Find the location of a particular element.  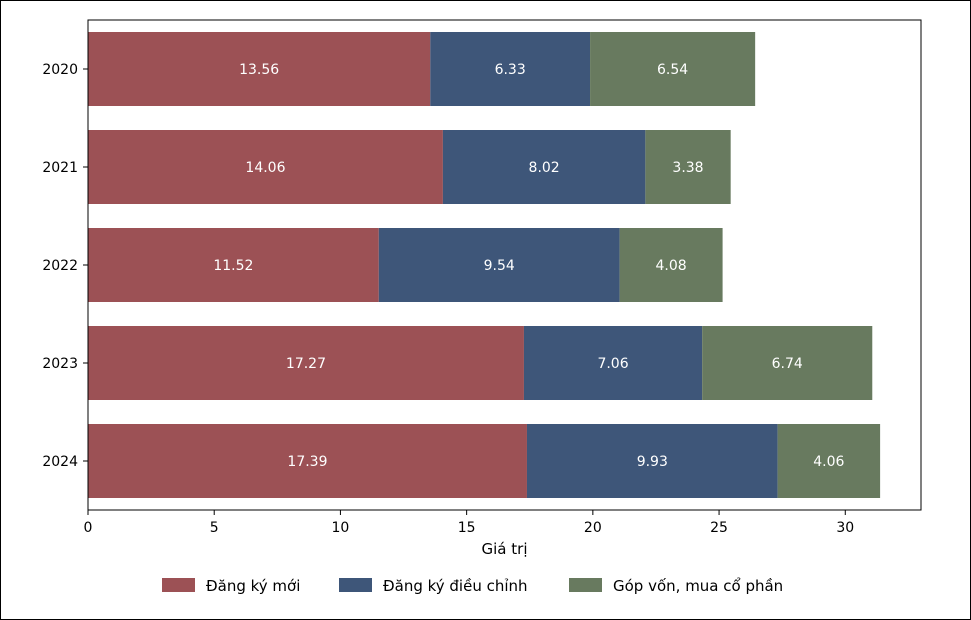

y-tick-label: 2020 is located at coordinates (60, 70).